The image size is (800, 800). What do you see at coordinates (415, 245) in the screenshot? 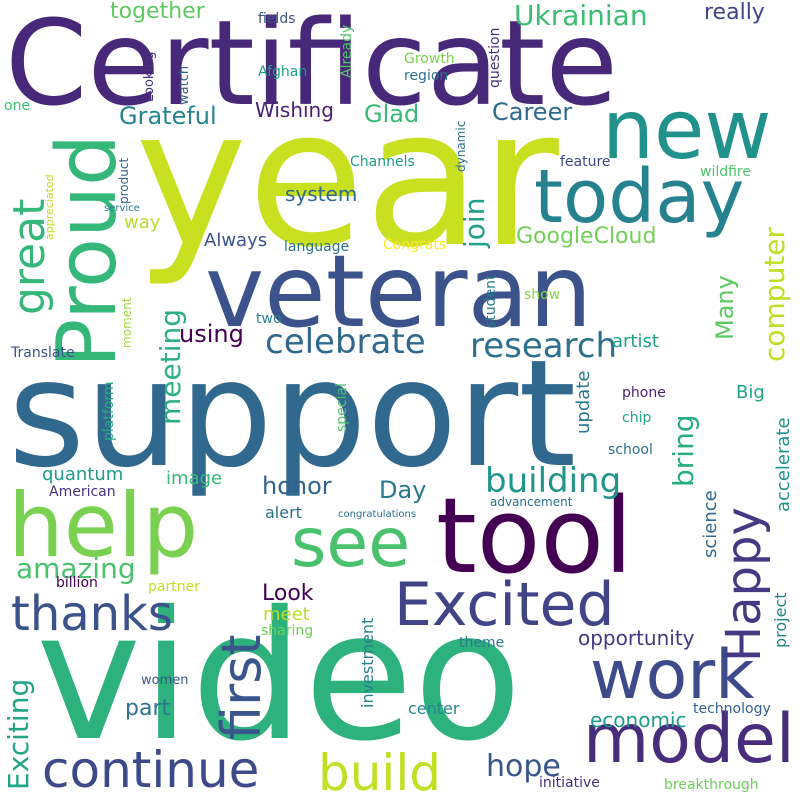
I see `word-congrats: Congrats` at bounding box center [415, 245].